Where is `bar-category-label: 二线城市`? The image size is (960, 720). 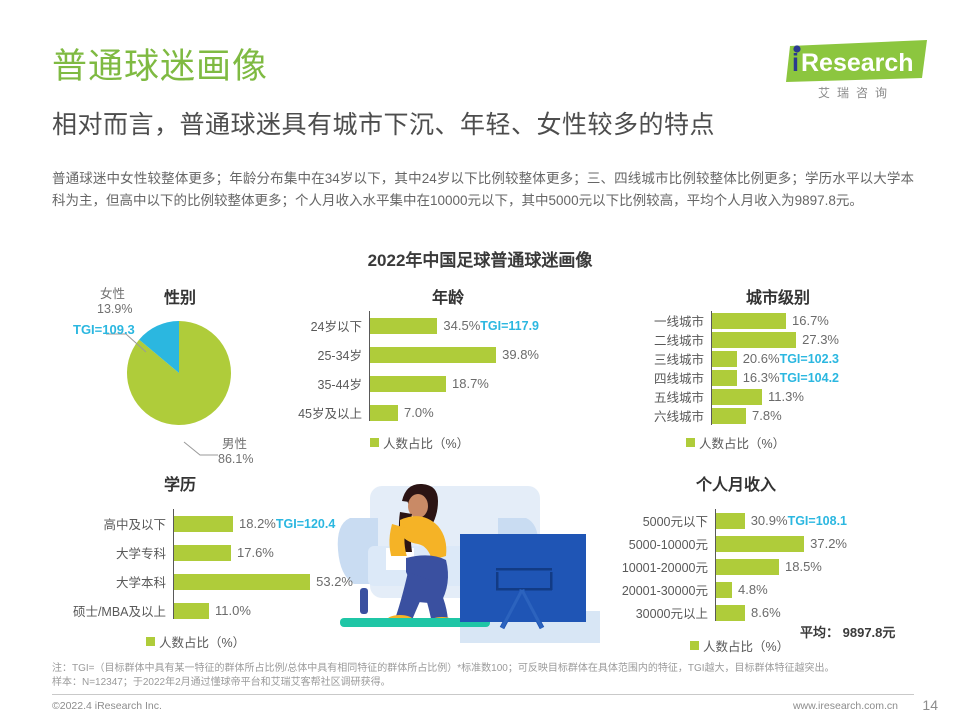 bar-category-label: 二线城市 is located at coordinates (678, 341).